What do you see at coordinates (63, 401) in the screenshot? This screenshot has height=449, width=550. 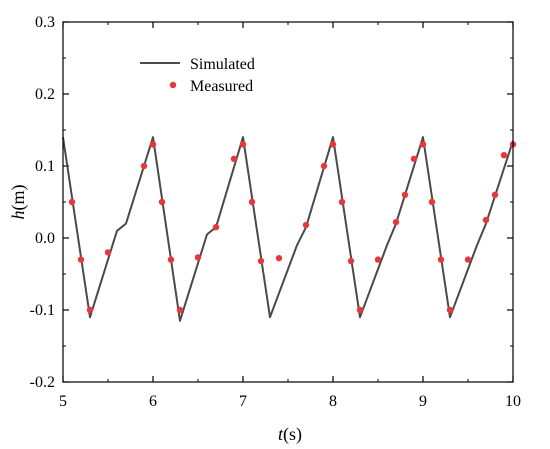 I see `x-tick-label: 5` at bounding box center [63, 401].